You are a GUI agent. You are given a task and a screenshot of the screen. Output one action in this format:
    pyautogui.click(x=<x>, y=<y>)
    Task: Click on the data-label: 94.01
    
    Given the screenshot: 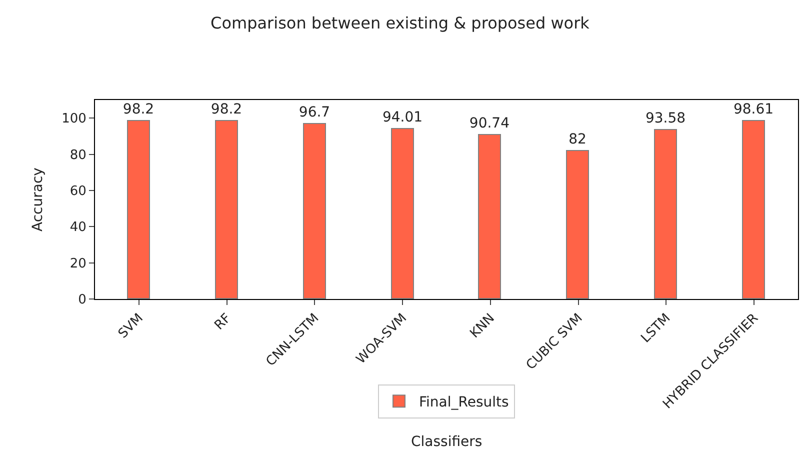 What is the action you would take?
    pyautogui.click(x=402, y=118)
    